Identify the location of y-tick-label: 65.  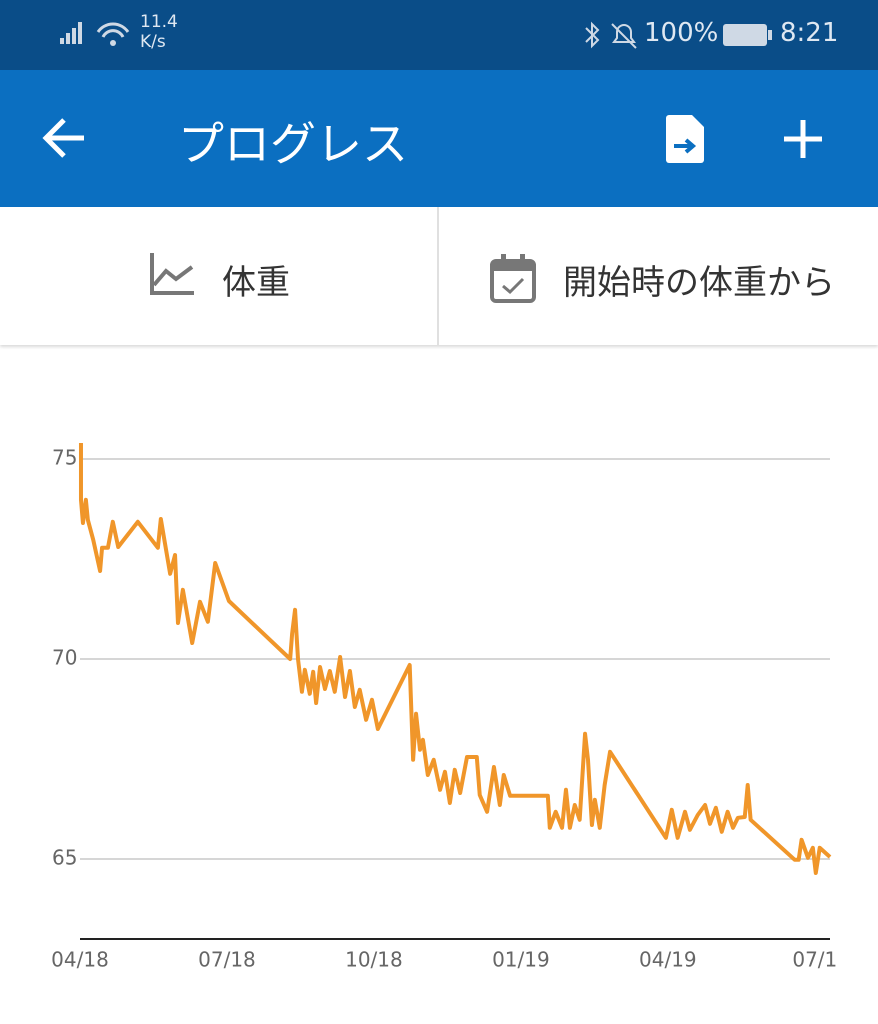
(64, 858).